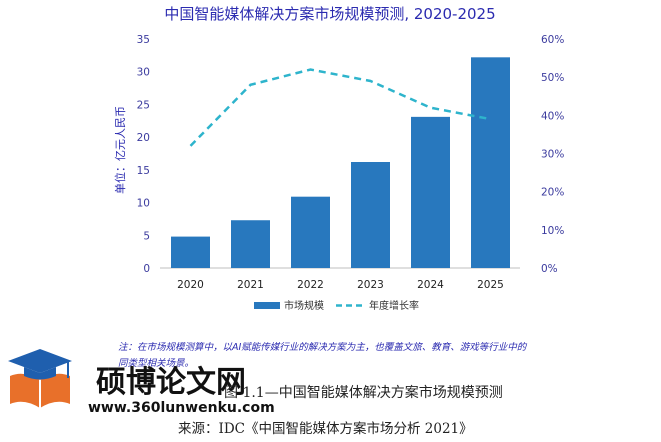 This screenshot has width=661, height=442. Describe the element at coordinates (156, 363) in the screenshot. I see `note-line-2: 同类型相关场景。` at that location.